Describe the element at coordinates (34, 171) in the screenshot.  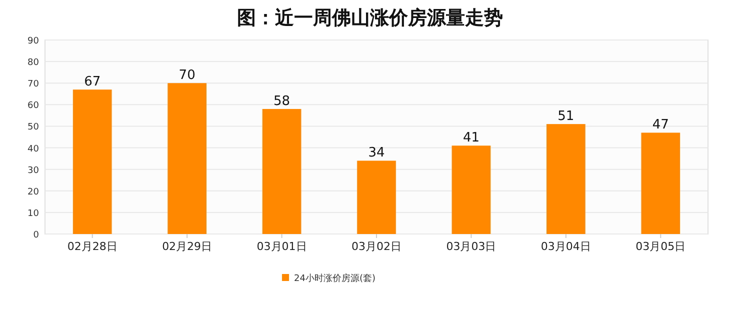
I see `y-tick-label: 30` at that location.